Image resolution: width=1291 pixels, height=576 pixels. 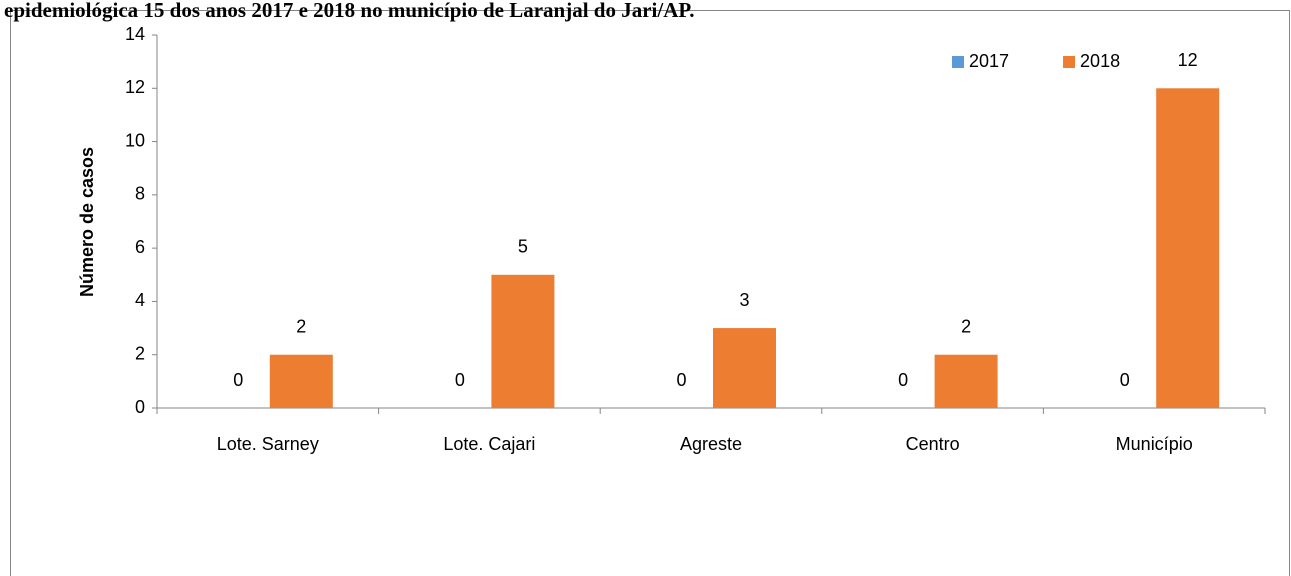 I want to click on data-label: 12, so click(x=1188, y=60).